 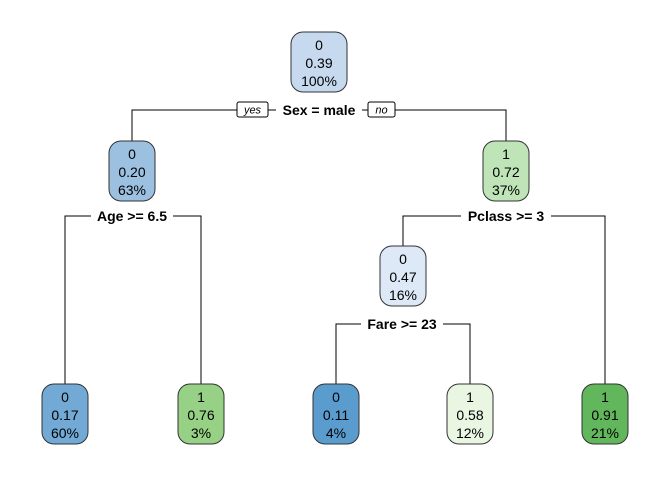 I want to click on node-percentage: 12%, so click(x=470, y=433).